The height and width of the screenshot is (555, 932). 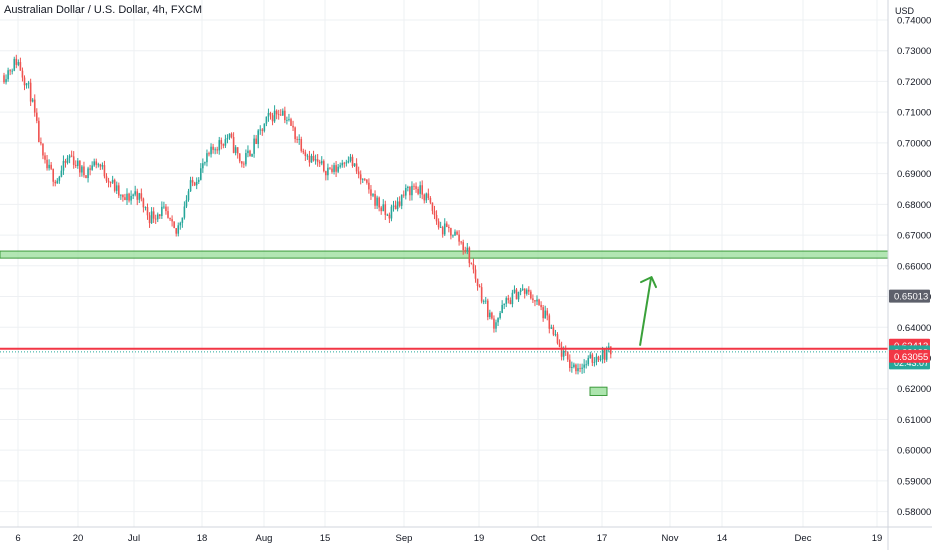 What do you see at coordinates (803, 538) in the screenshot?
I see `x-tick-label: Dec` at bounding box center [803, 538].